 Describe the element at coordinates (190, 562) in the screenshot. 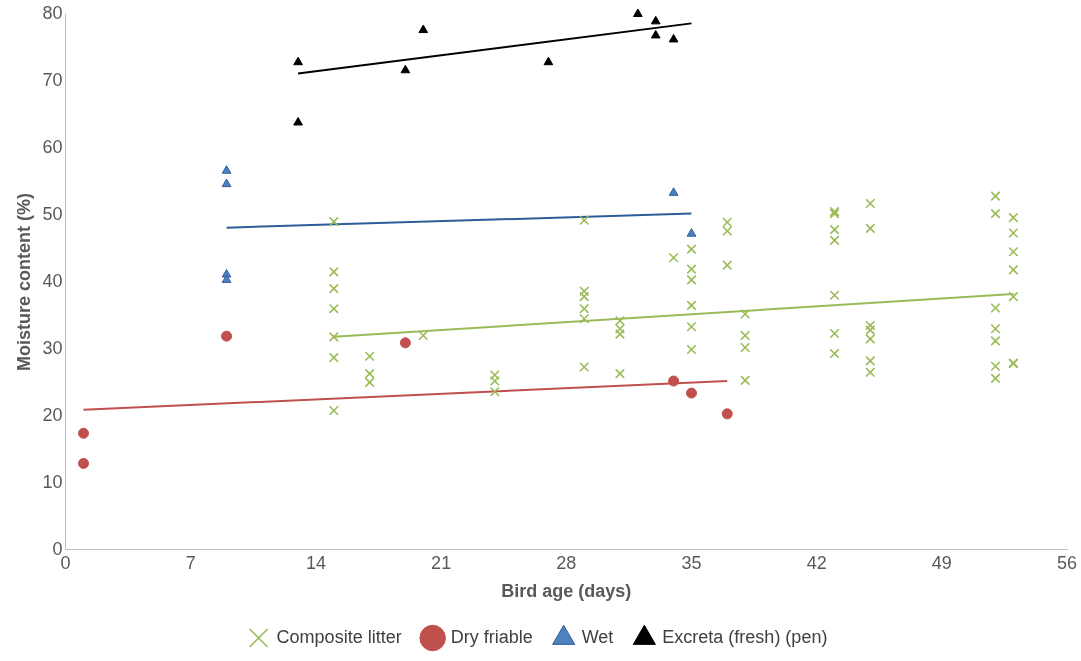

I see `x-tick-label: 7` at that location.